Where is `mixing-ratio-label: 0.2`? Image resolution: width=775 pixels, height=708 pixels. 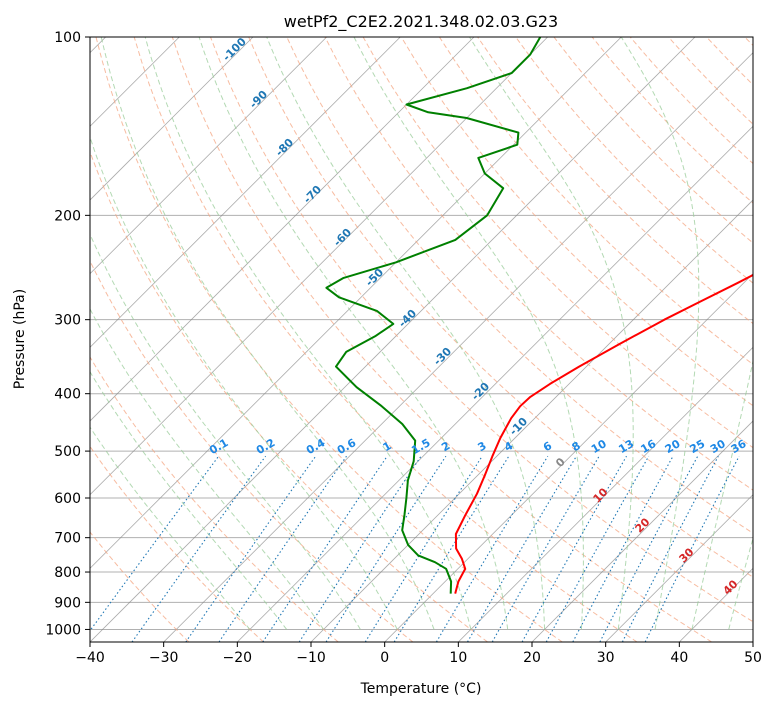
mixing-ratio-label: 0.2 is located at coordinates (265, 446).